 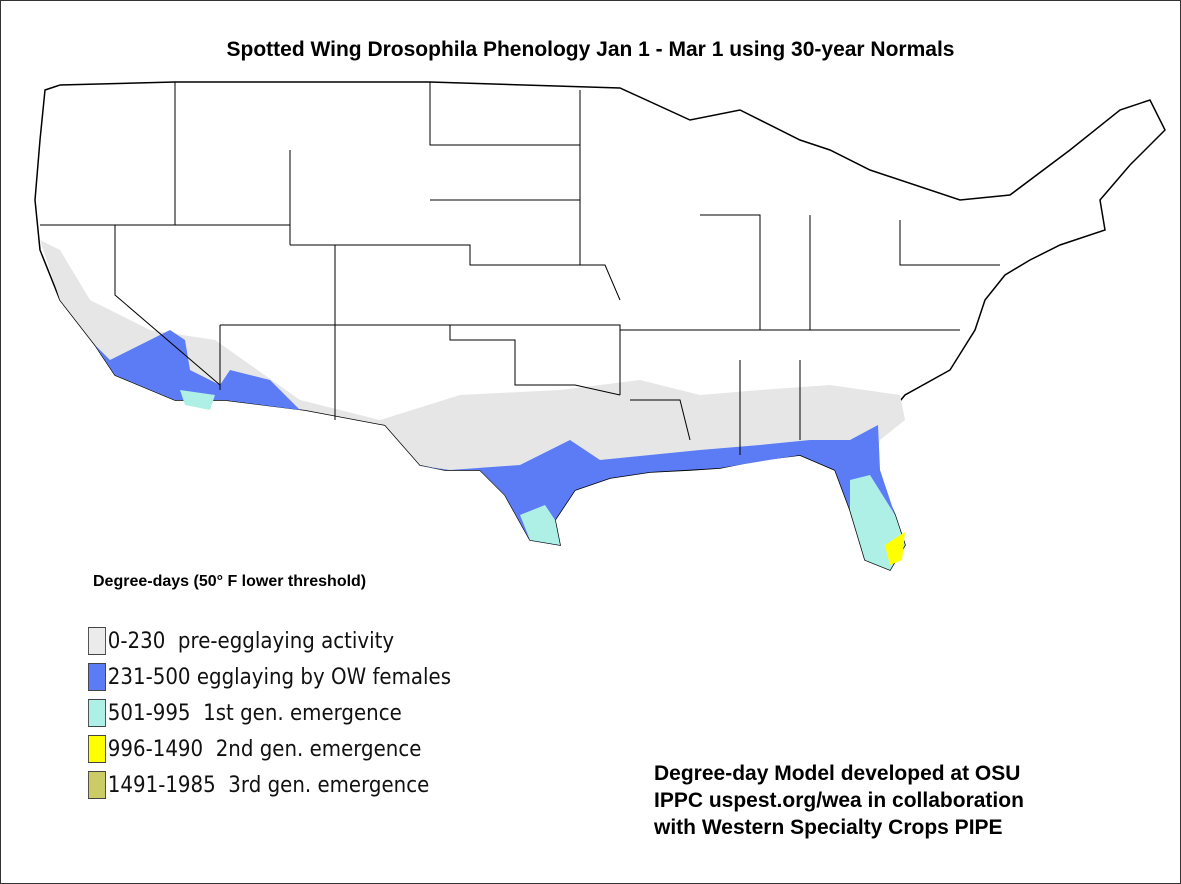 I want to click on legend-label: 231-500 egglaying by OW females, so click(x=279, y=677).